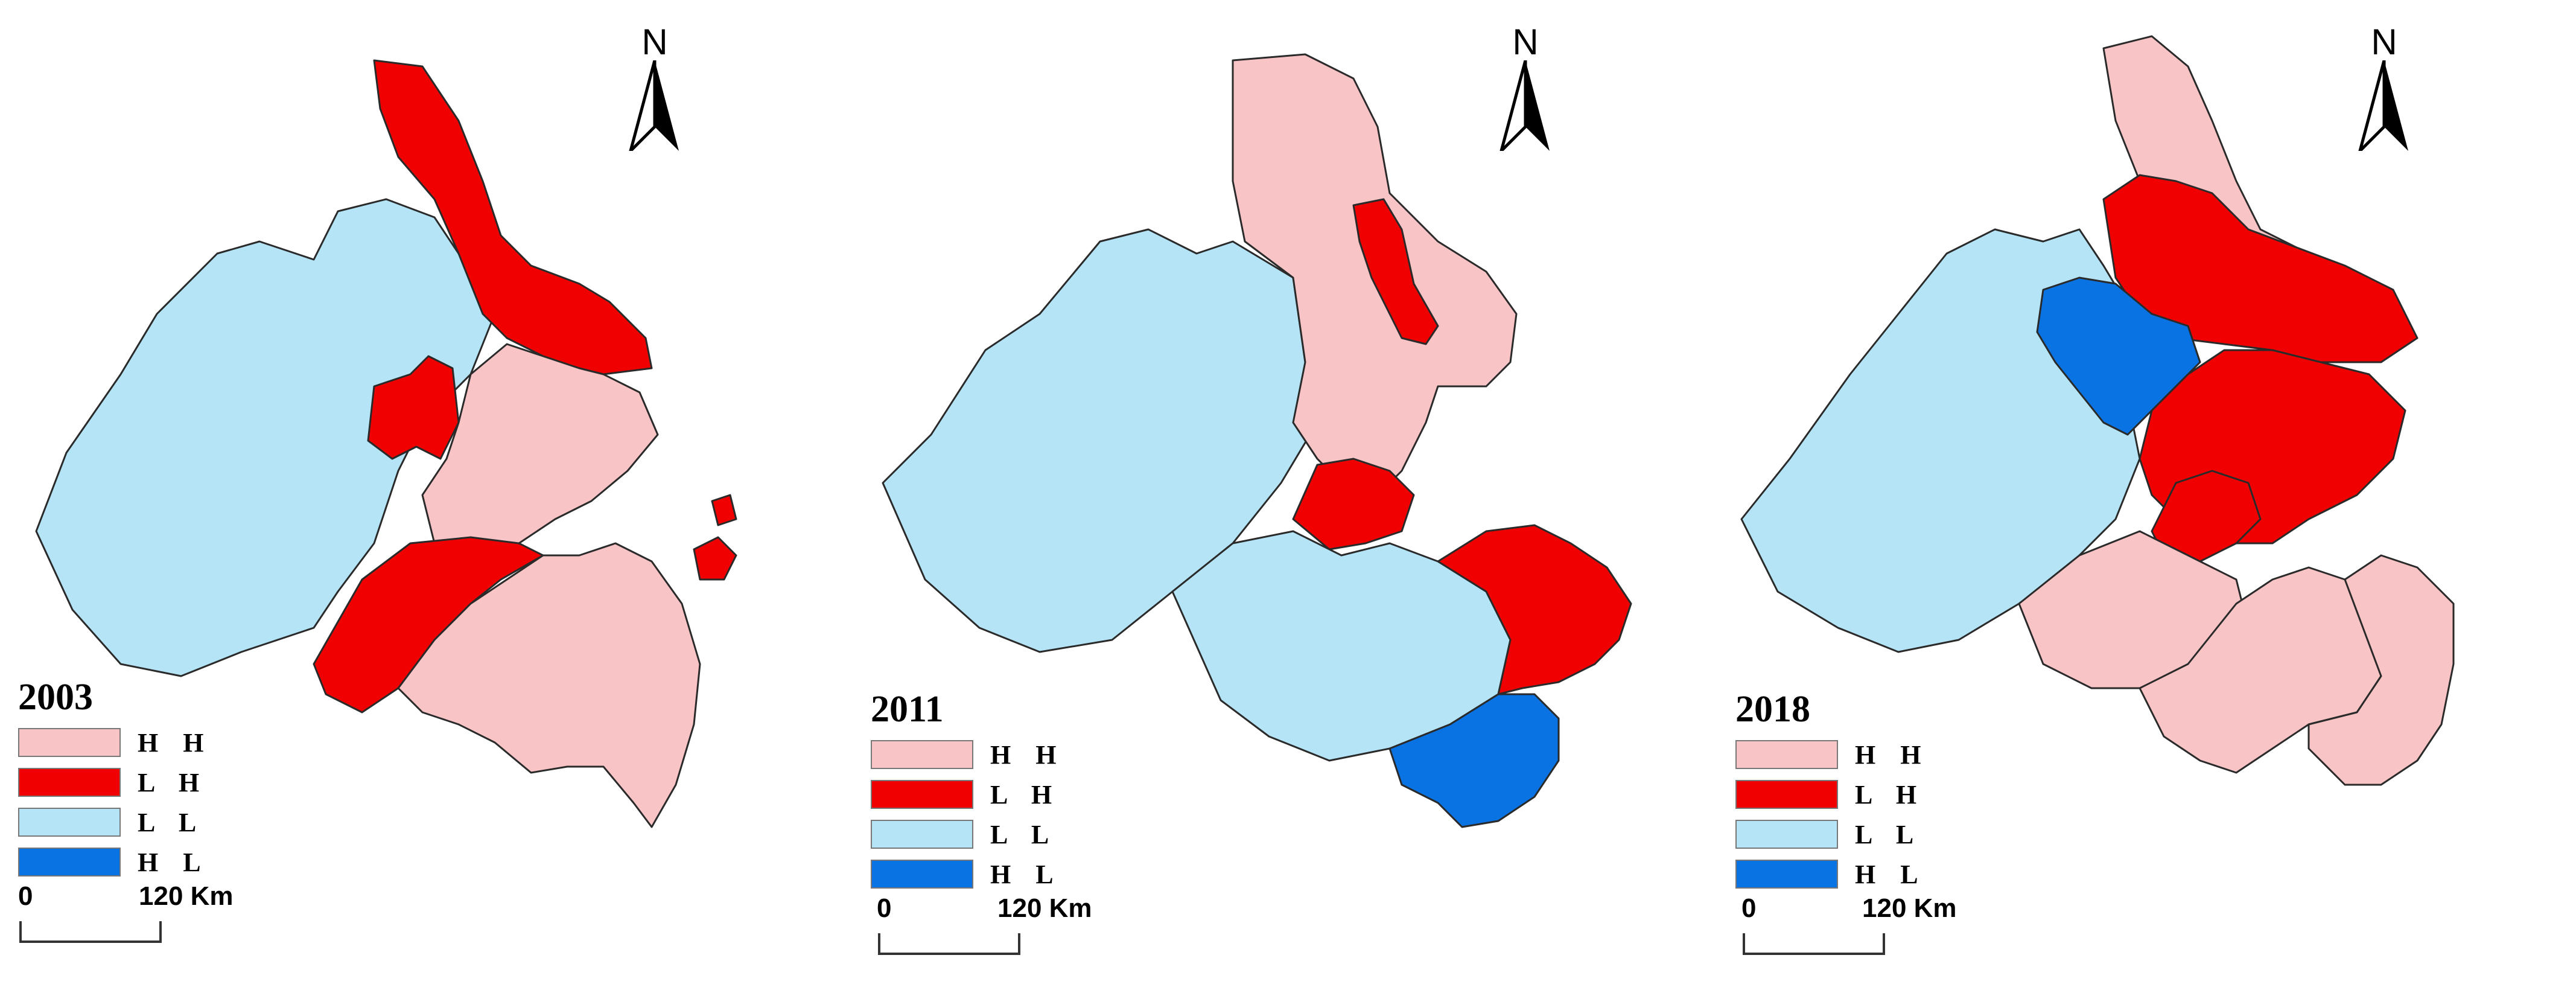 The height and width of the screenshot is (990, 2576). Describe the element at coordinates (55, 697) in the screenshot. I see `panel-year: 2003` at that location.